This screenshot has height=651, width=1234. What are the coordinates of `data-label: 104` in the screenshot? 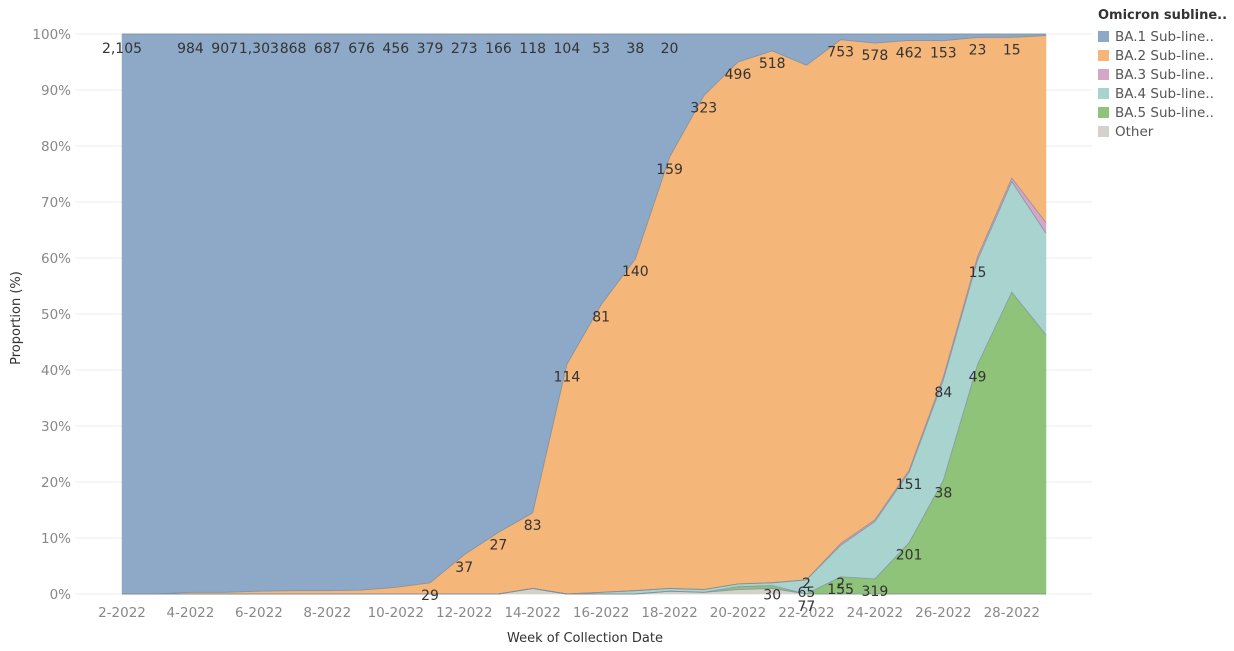 It's located at (567, 49).